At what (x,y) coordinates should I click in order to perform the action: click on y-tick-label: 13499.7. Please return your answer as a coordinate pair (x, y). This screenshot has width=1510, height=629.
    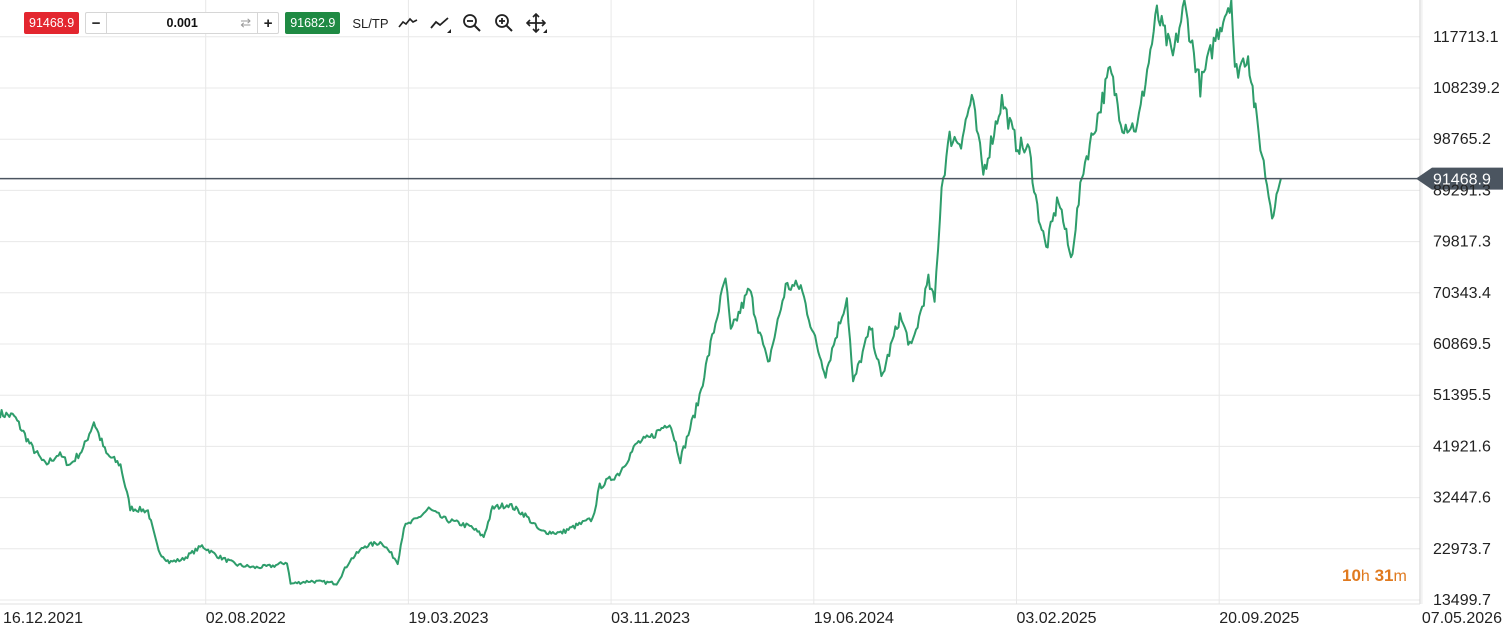
    Looking at the image, I should click on (1462, 600).